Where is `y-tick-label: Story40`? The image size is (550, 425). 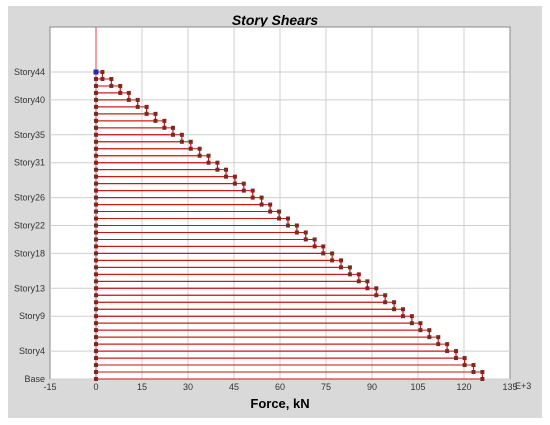
y-tick-label: Story40 is located at coordinates (29, 100).